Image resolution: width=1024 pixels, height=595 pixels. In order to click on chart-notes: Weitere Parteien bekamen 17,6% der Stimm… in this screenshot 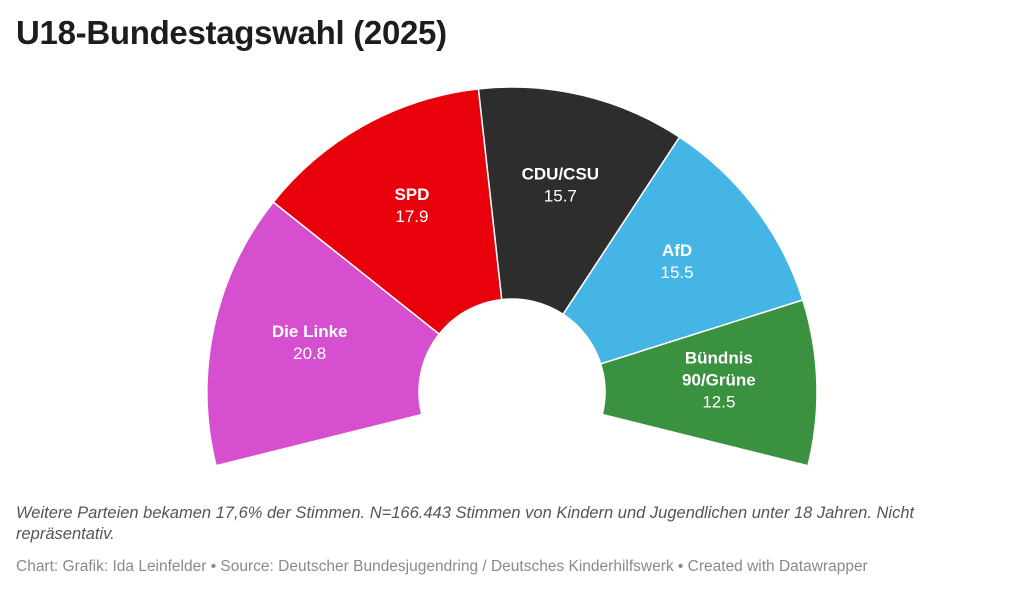, I will do `click(465, 523)`.